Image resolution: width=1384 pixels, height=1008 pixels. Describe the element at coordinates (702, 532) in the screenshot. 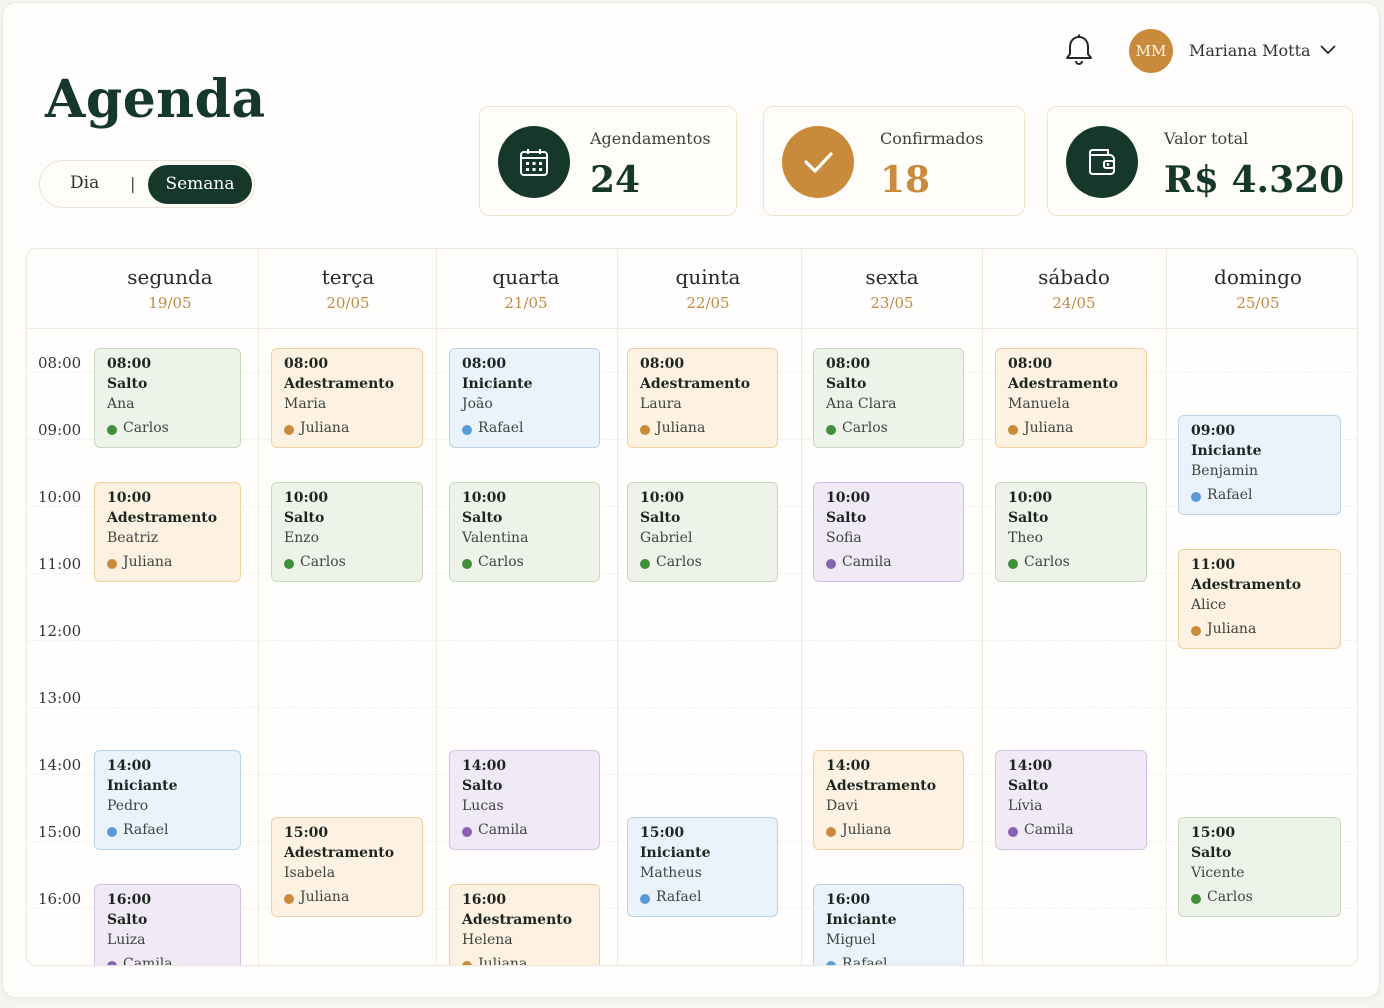

I see `appointment-card: 10:00 Salto Gabriel Carlos` at that location.